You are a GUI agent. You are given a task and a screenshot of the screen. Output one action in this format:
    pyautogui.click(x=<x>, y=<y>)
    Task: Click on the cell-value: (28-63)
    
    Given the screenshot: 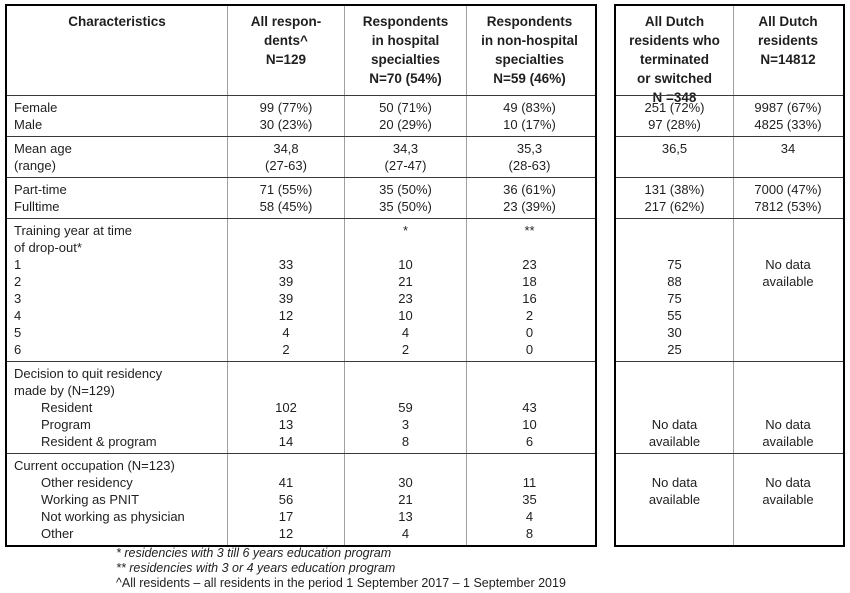 What is the action you would take?
    pyautogui.click(x=529, y=165)
    